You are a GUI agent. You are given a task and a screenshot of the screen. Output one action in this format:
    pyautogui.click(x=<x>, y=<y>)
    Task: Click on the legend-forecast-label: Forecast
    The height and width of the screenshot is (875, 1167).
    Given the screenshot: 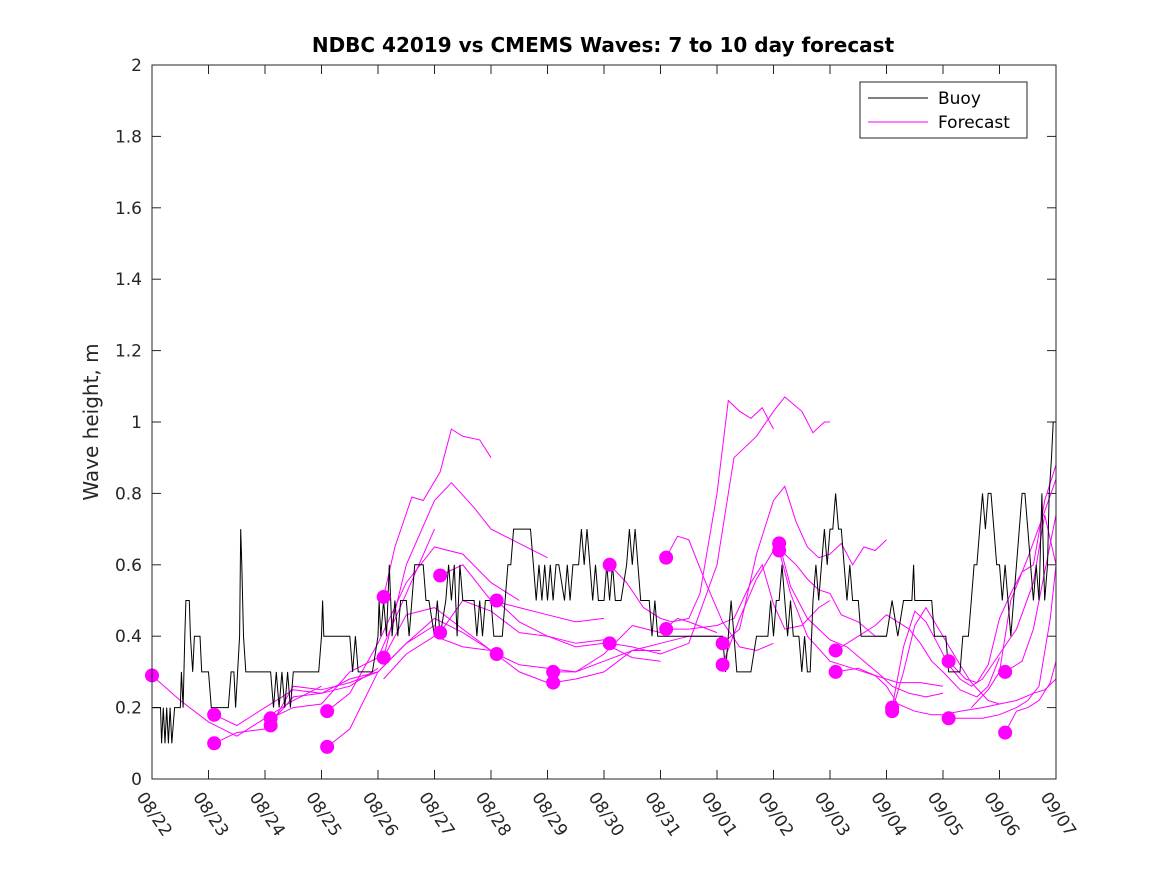 What is the action you would take?
    pyautogui.click(x=974, y=123)
    